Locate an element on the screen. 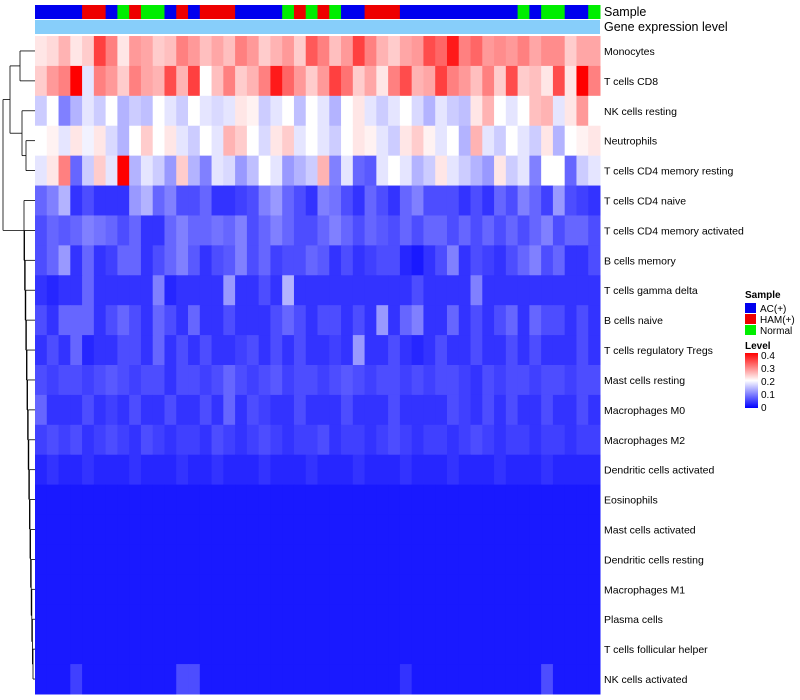  legend-tick-label: 0.4 is located at coordinates (768, 356).